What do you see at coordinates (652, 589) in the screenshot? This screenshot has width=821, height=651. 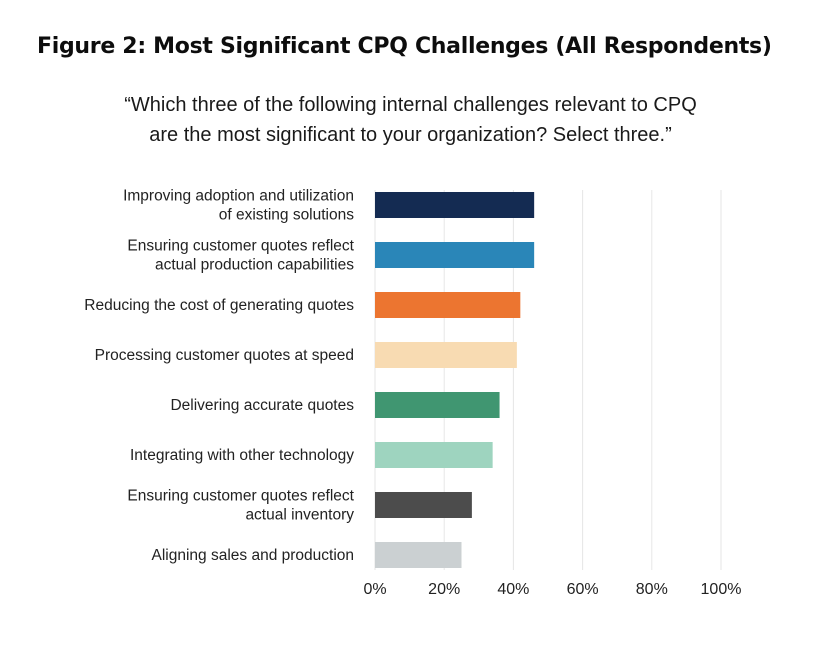 I see `x-tick-label: 80%` at bounding box center [652, 589].